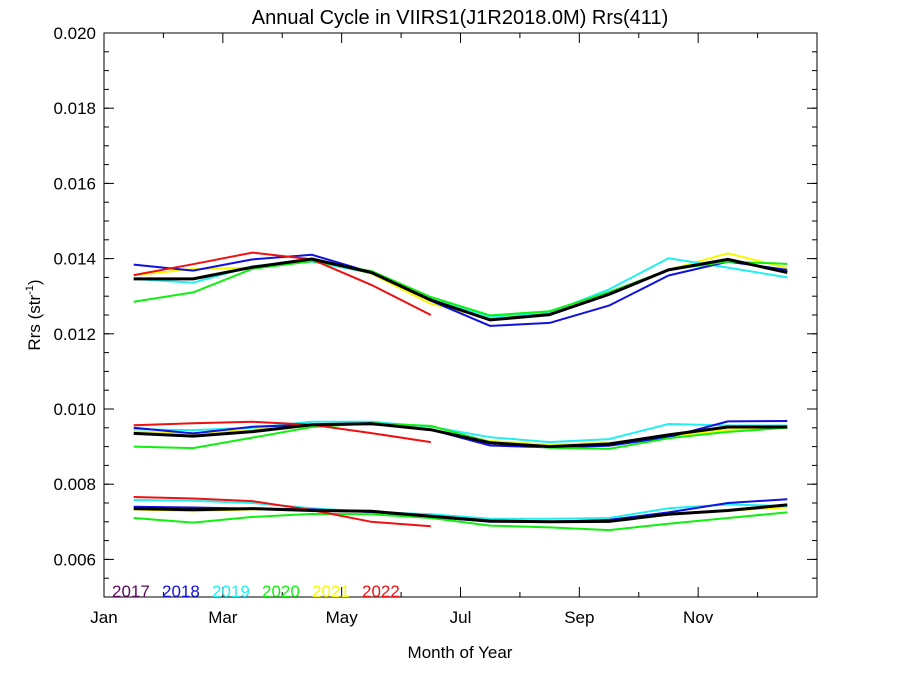  I want to click on y-tick-label: 0.010, so click(74, 409).